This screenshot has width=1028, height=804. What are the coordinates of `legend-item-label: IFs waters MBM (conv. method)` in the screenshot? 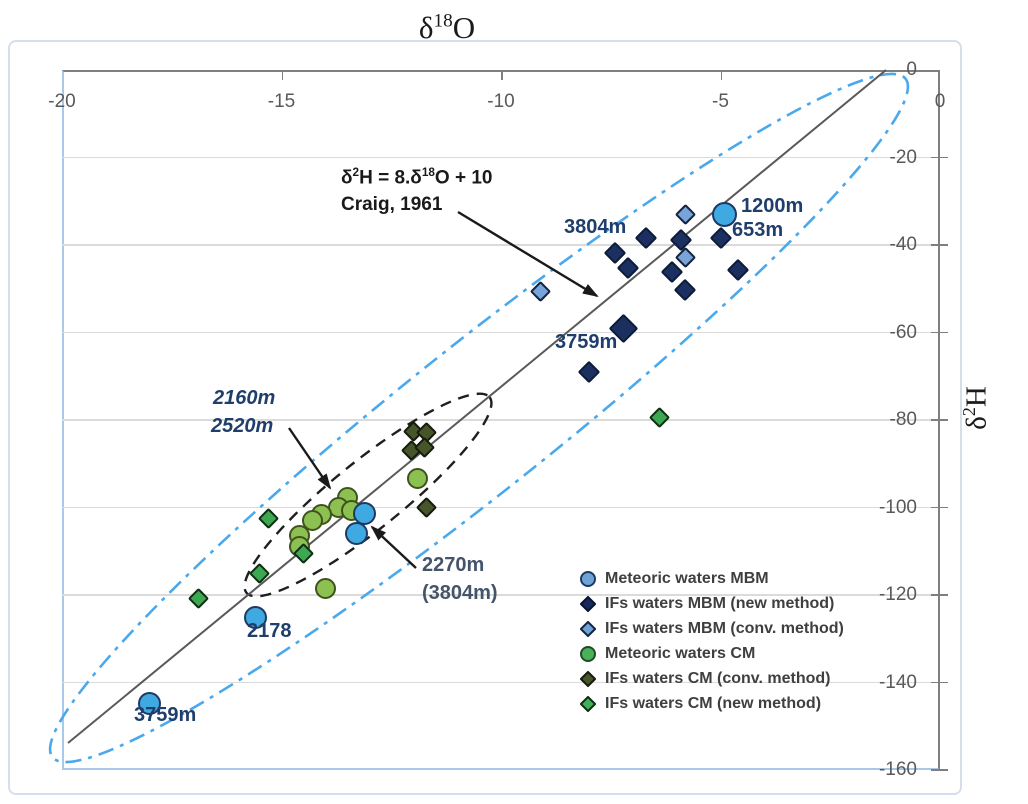 It's located at (724, 628).